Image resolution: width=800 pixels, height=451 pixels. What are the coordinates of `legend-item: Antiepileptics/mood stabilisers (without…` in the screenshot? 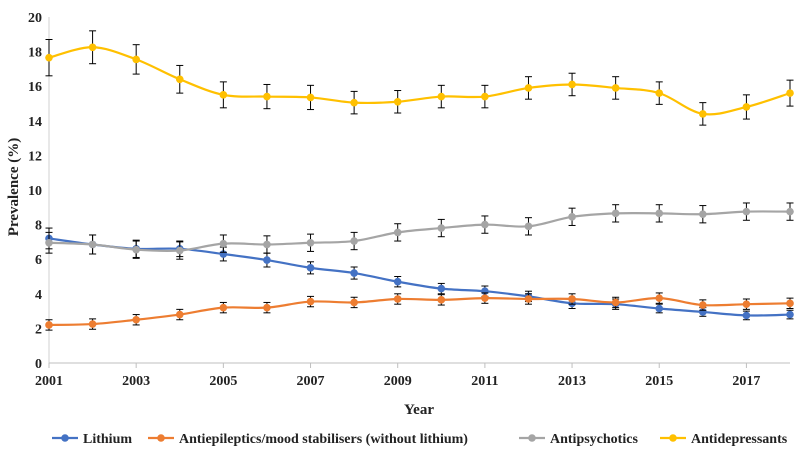 It's located at (308, 439).